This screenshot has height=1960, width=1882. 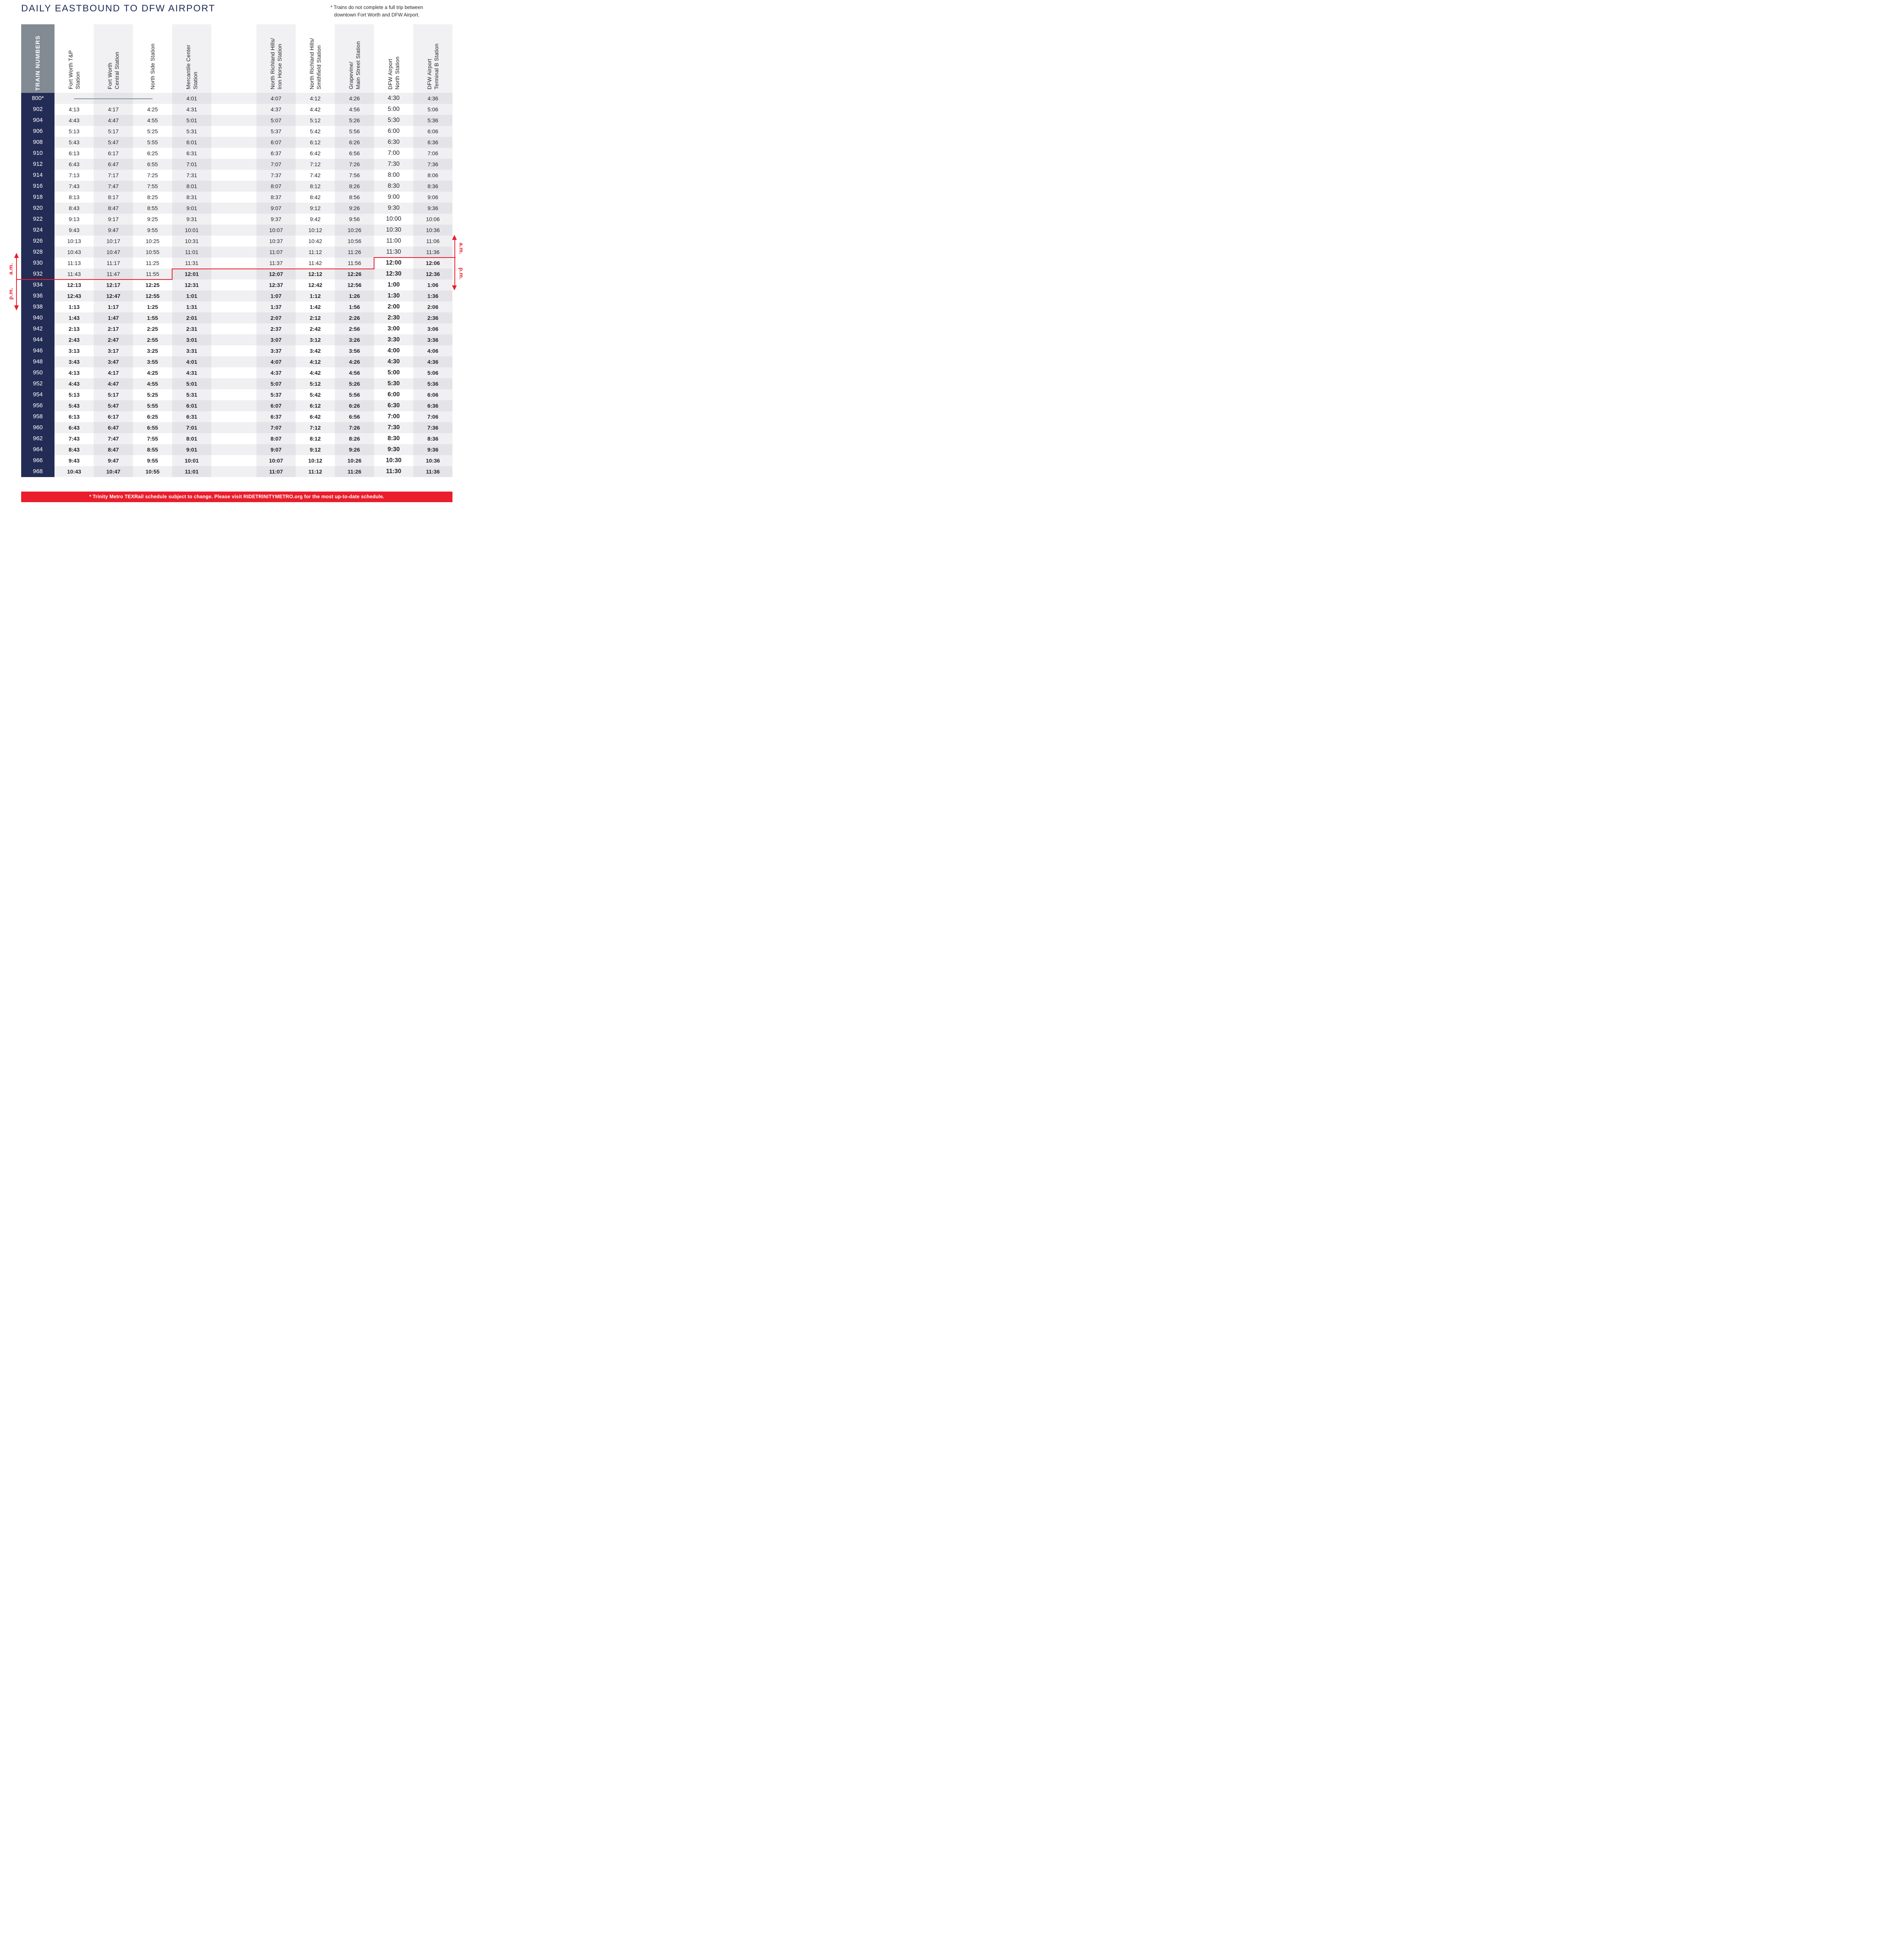 I want to click on time-cell-dfw-airport-north: 8:30, so click(x=393, y=438).